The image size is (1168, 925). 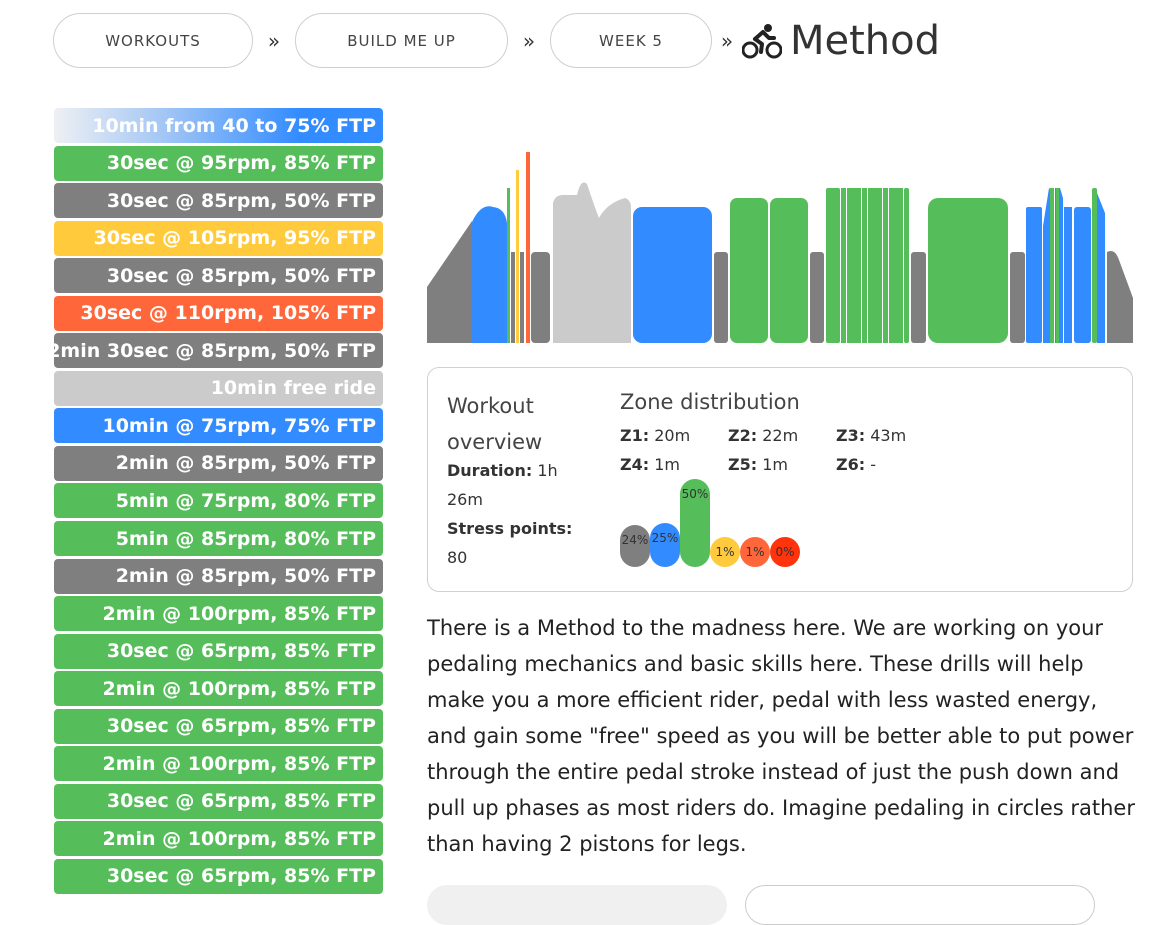 What do you see at coordinates (457, 557) in the screenshot?
I see `stress-value: 80` at bounding box center [457, 557].